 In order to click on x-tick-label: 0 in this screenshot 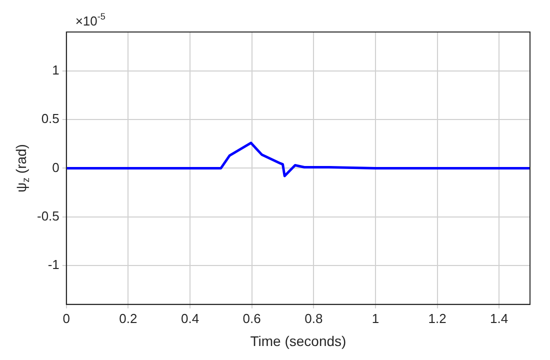, I will do `click(66, 318)`.